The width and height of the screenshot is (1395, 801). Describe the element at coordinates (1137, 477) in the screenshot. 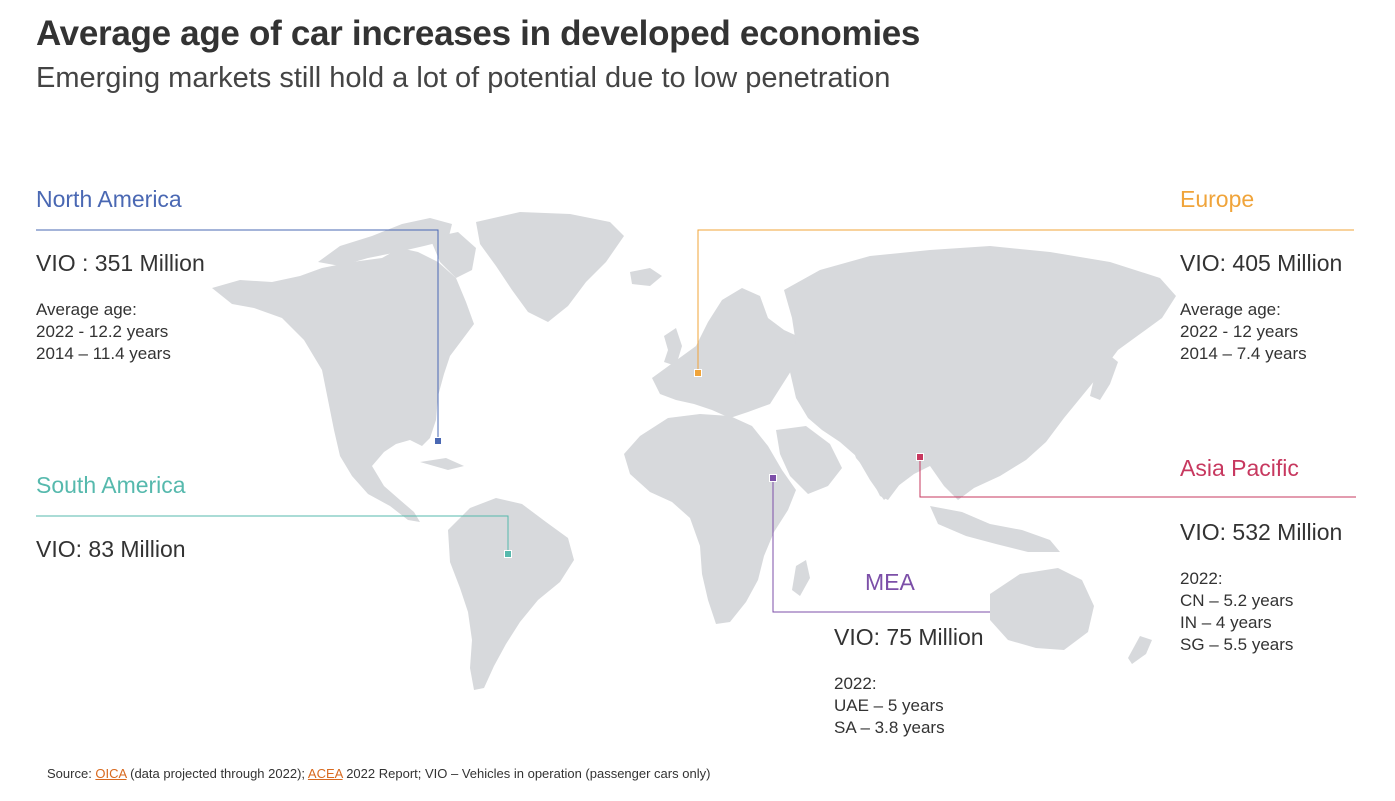

I see `asia-pacific-leader-line` at that location.